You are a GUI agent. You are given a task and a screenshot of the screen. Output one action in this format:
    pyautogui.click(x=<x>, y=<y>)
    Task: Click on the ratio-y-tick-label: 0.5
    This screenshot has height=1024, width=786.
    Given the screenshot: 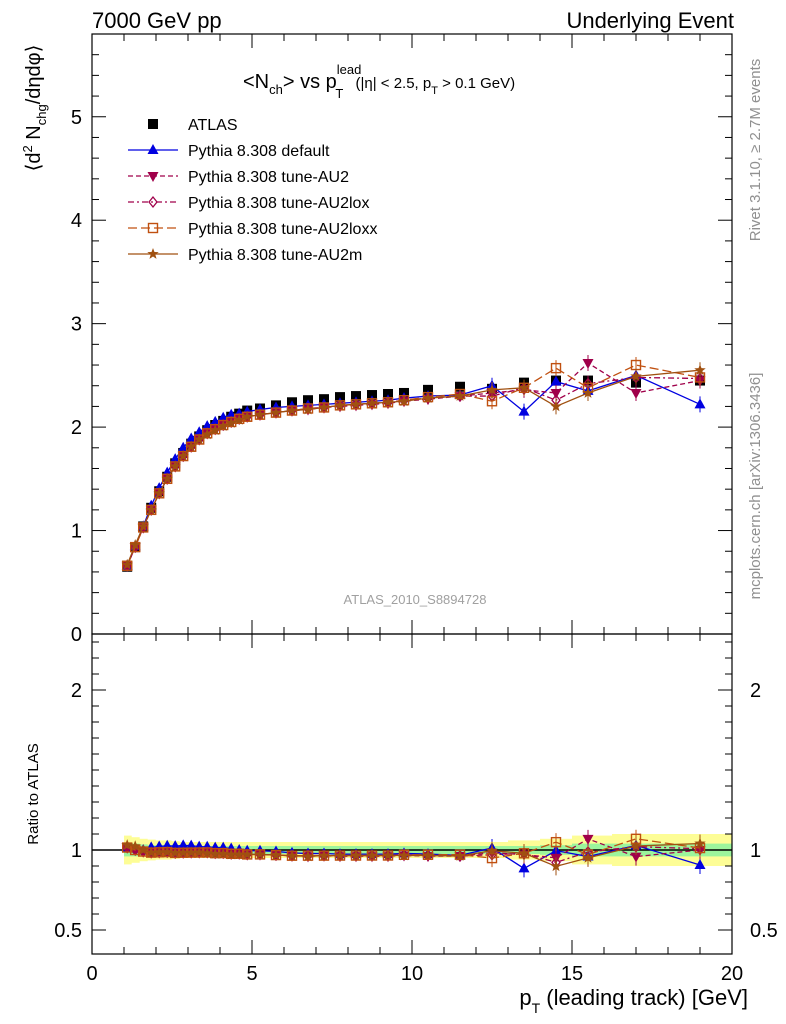 What is the action you would take?
    pyautogui.click(x=68, y=931)
    